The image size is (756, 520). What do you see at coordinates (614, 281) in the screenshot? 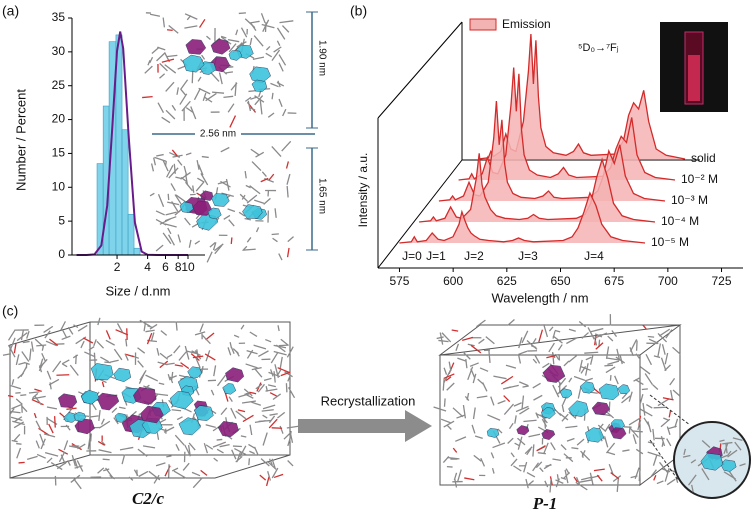
I see `x-tick-label: 675` at bounding box center [614, 281].